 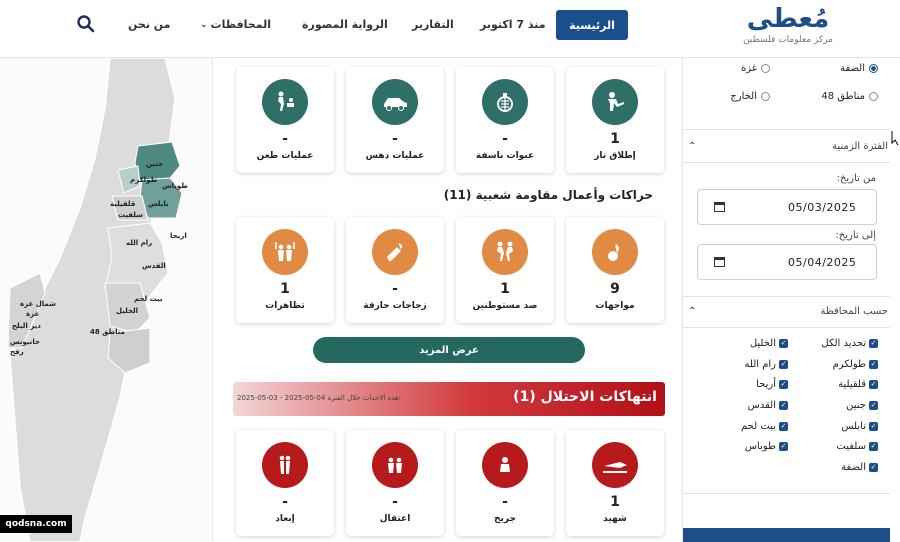 What do you see at coordinates (743, 96) in the screenshot?
I see `radio-label: الخارج` at bounding box center [743, 96].